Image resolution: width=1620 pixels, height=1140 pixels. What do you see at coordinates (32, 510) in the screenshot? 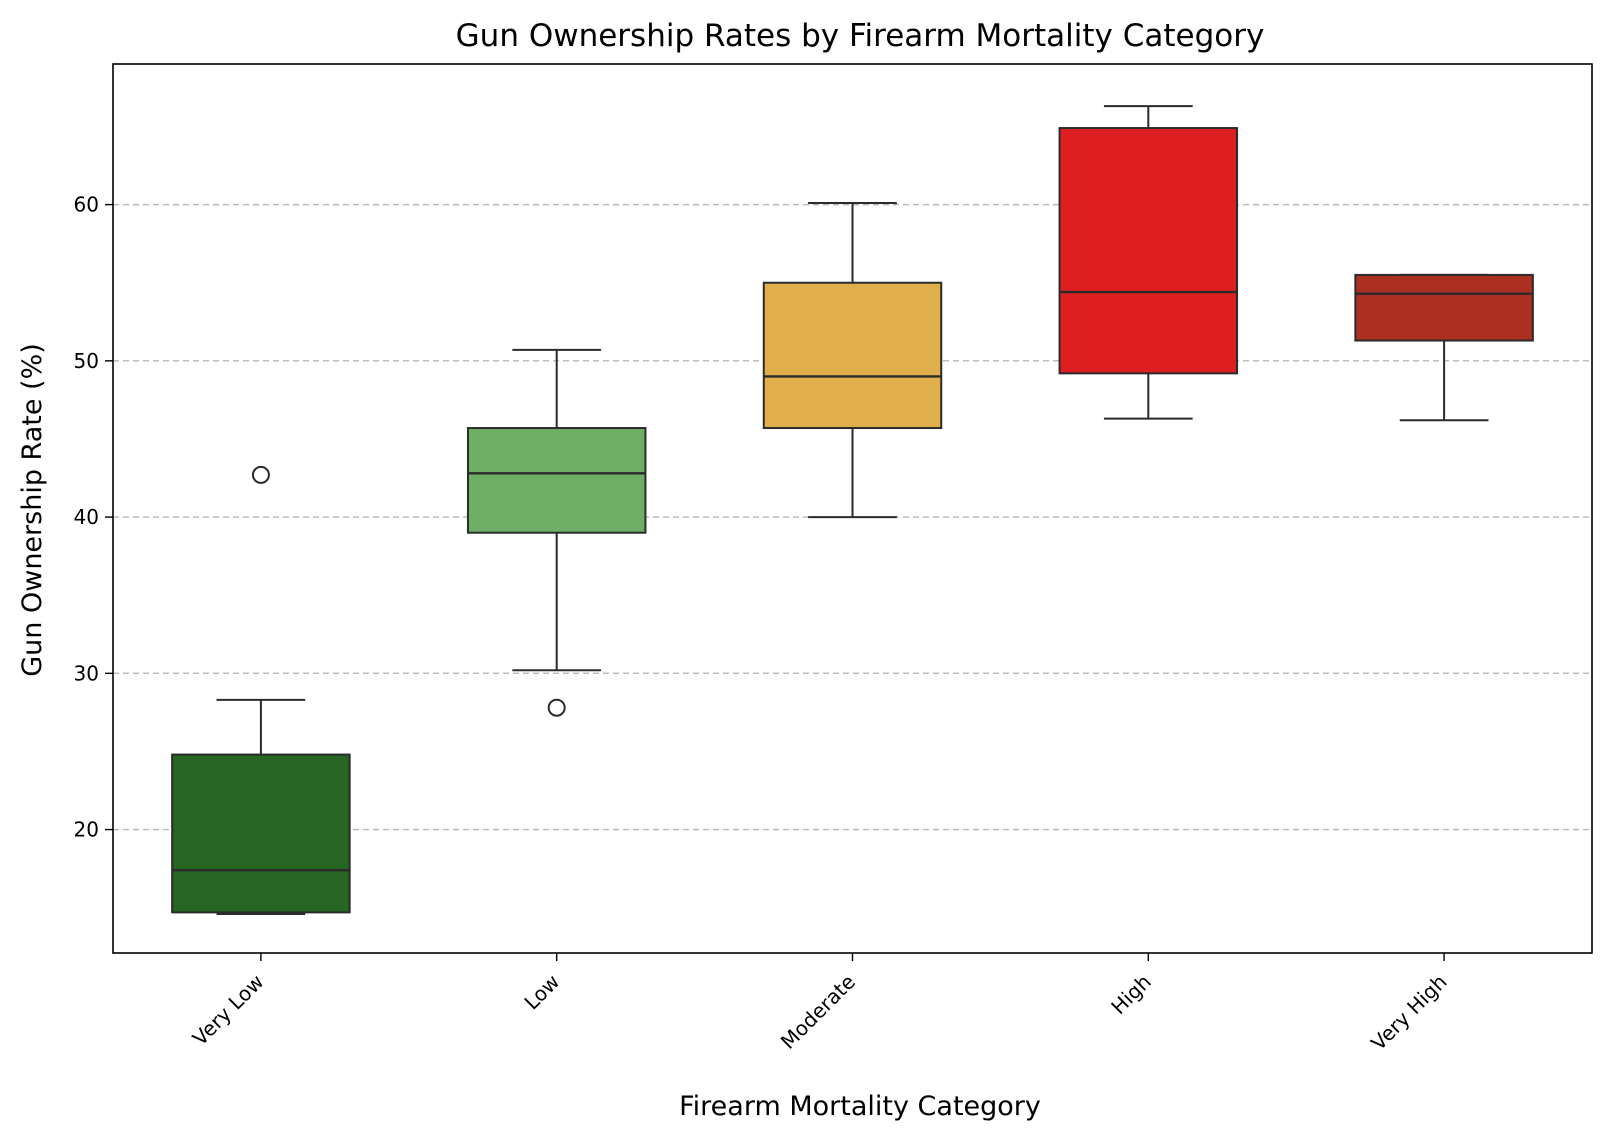
I see `y-axis-label: Gun Ownership Rate (%)` at bounding box center [32, 510].